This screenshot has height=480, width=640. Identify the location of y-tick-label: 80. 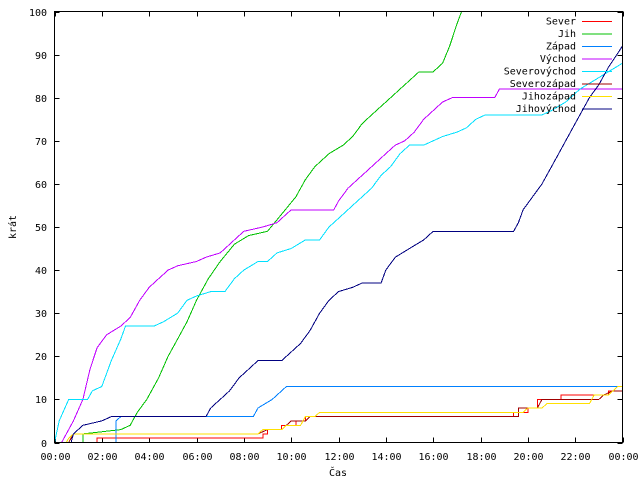
(41, 99).